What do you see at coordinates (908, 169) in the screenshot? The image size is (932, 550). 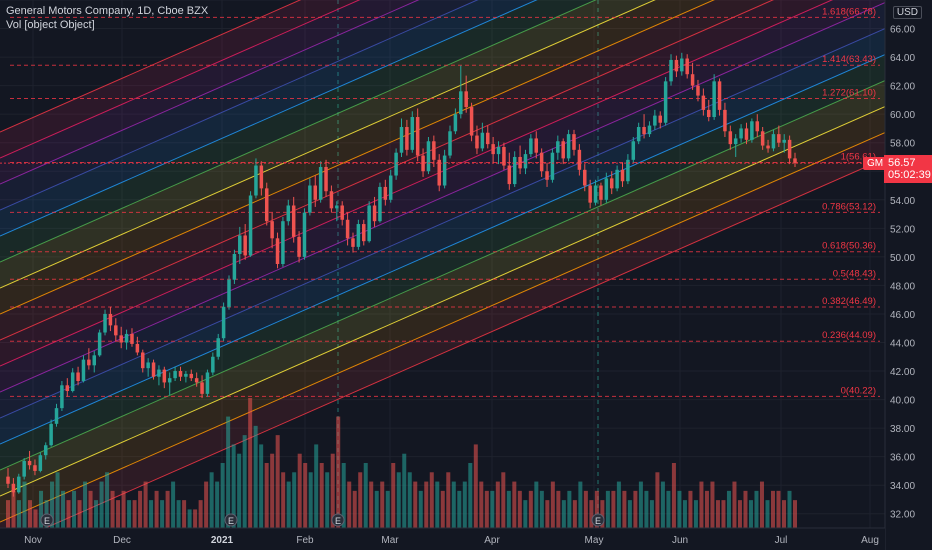 I see `last-price-badge: 56.57 05:02:39` at bounding box center [908, 169].